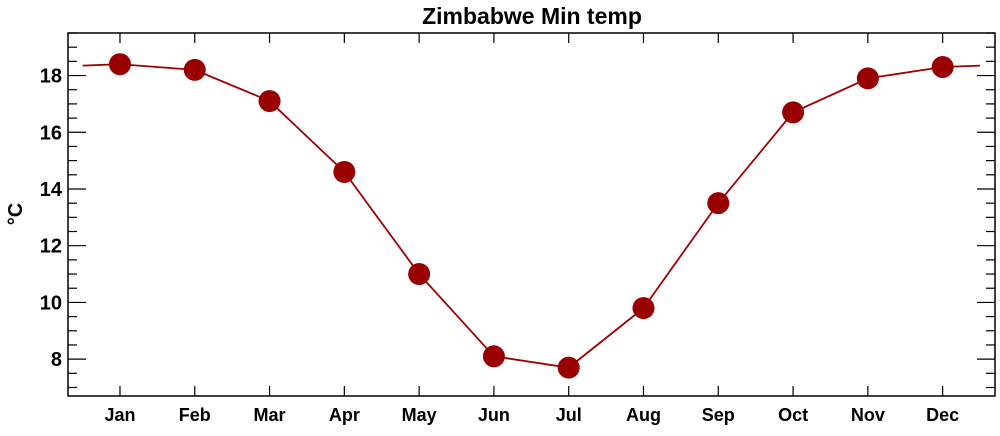  Describe the element at coordinates (867, 78) in the screenshot. I see `data-point-nov` at that location.